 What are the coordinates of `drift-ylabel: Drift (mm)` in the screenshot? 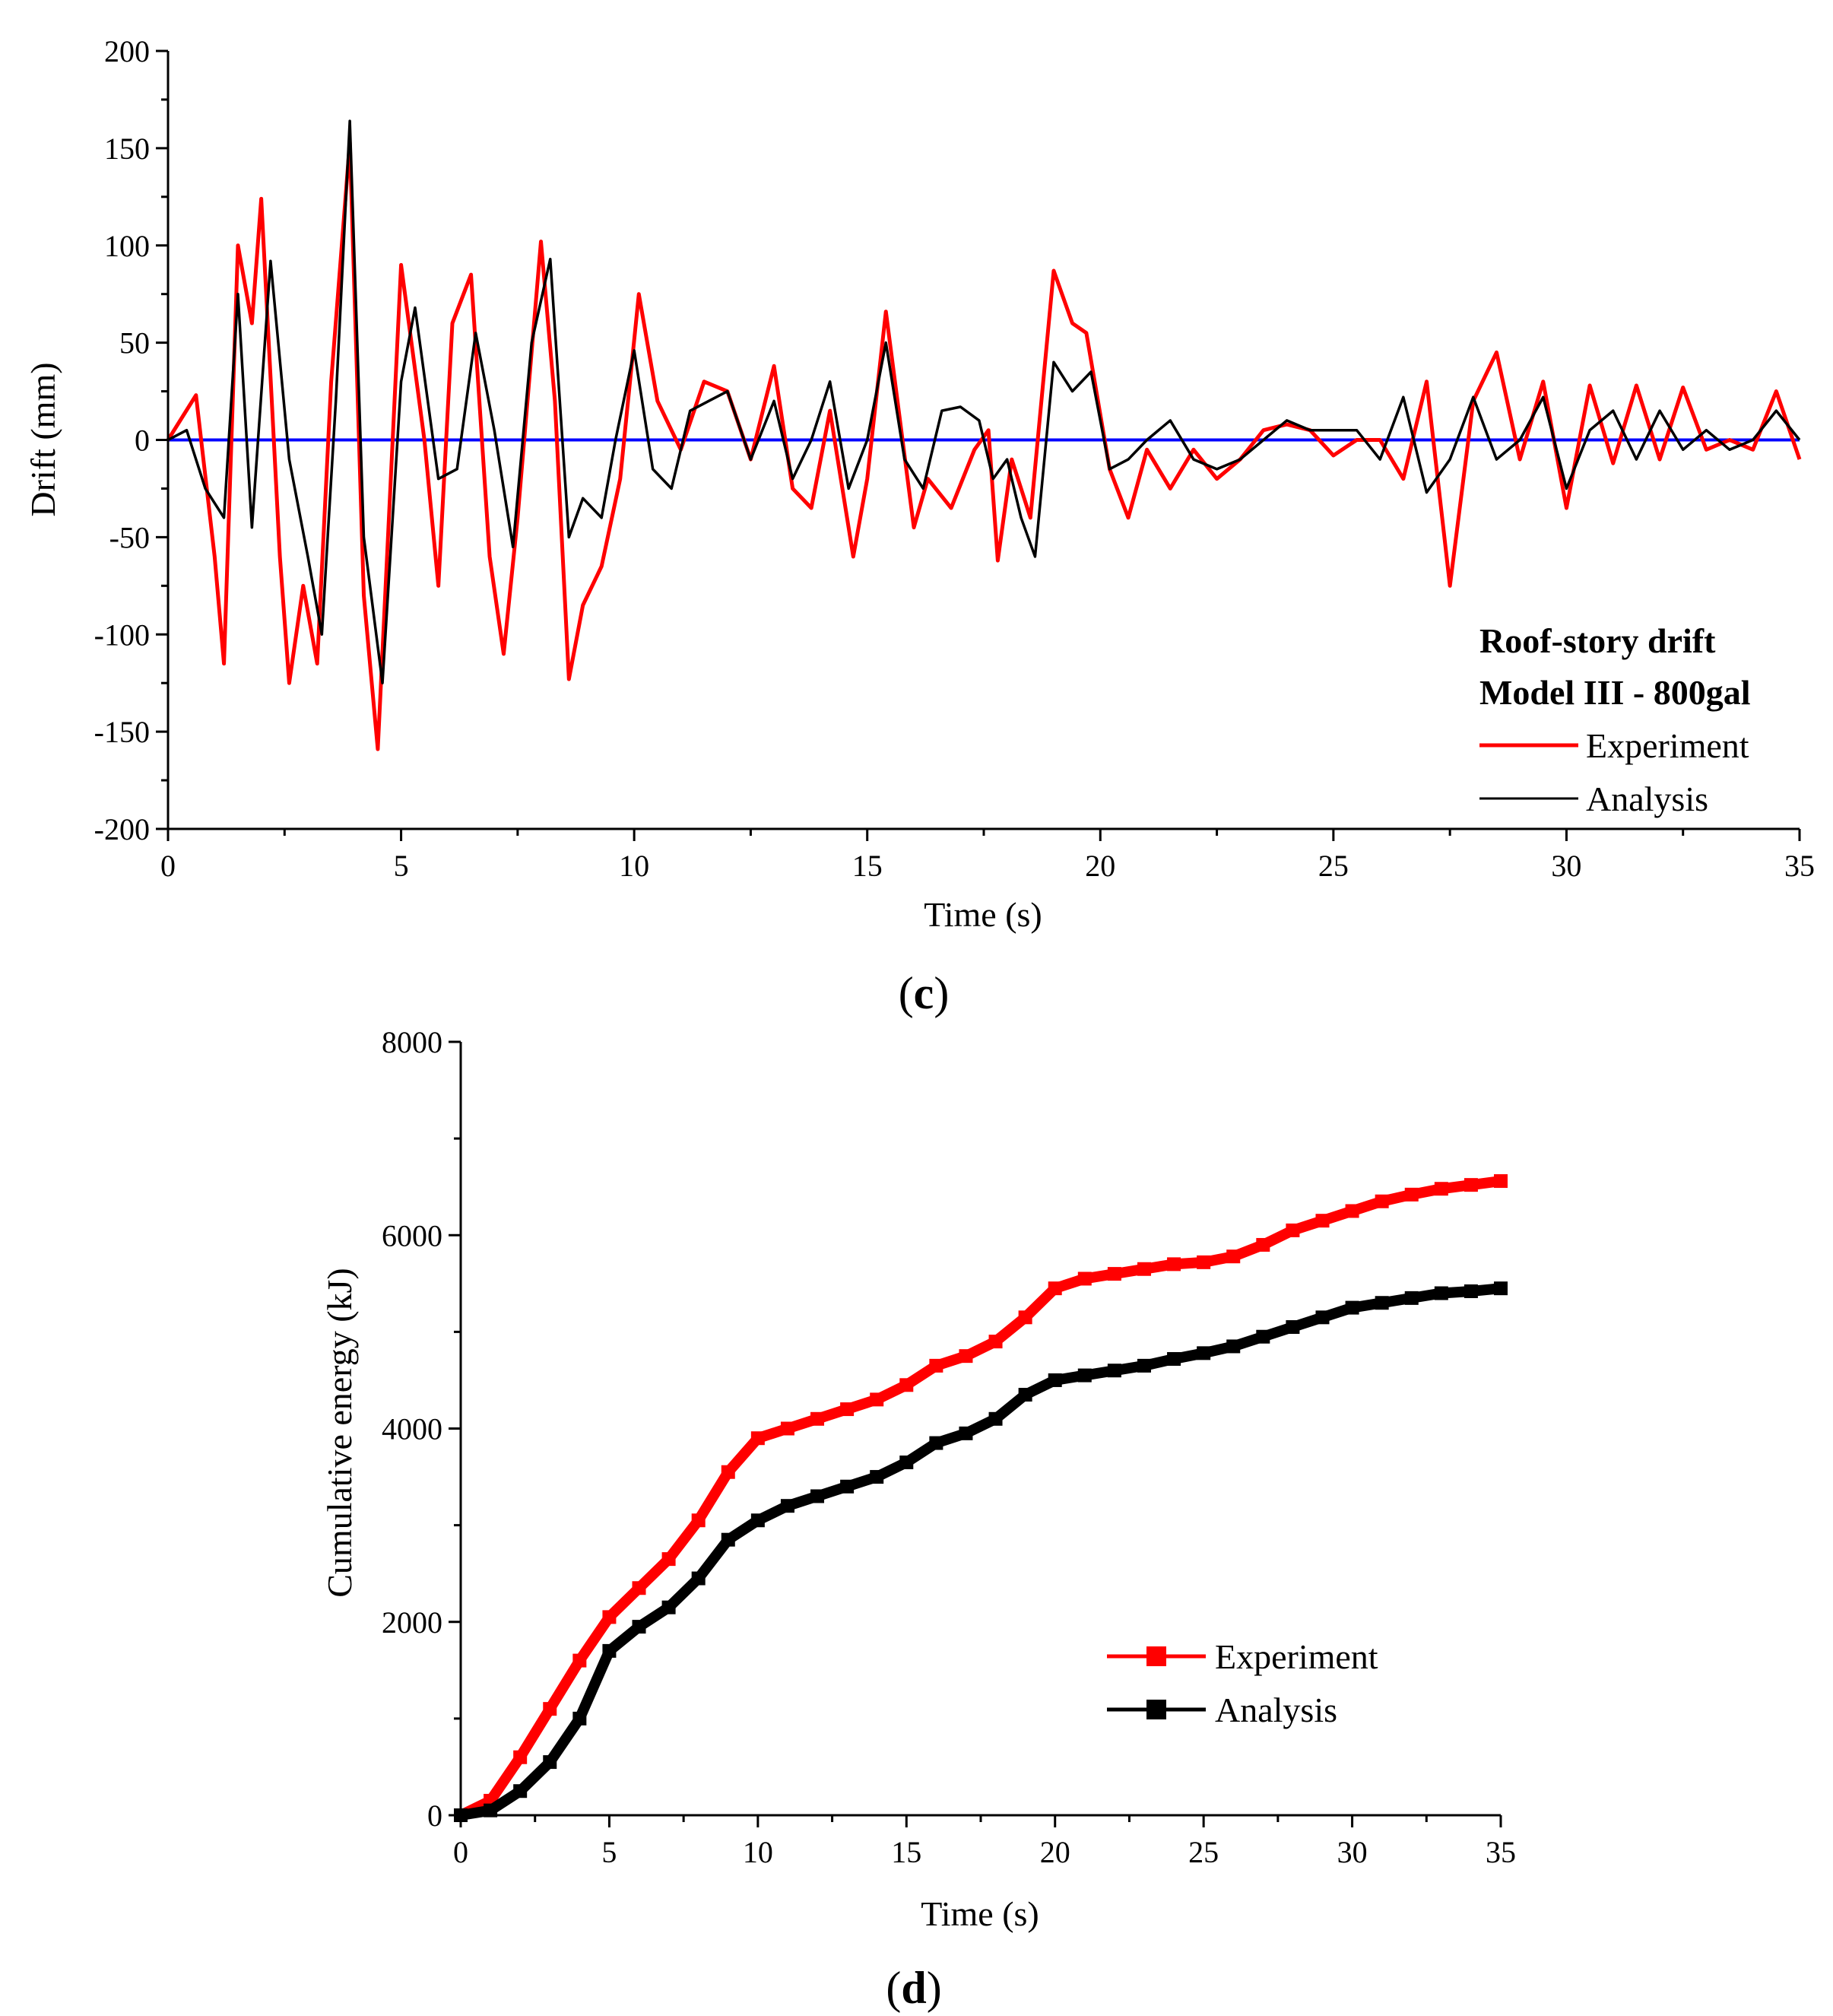 It's located at (43, 439).